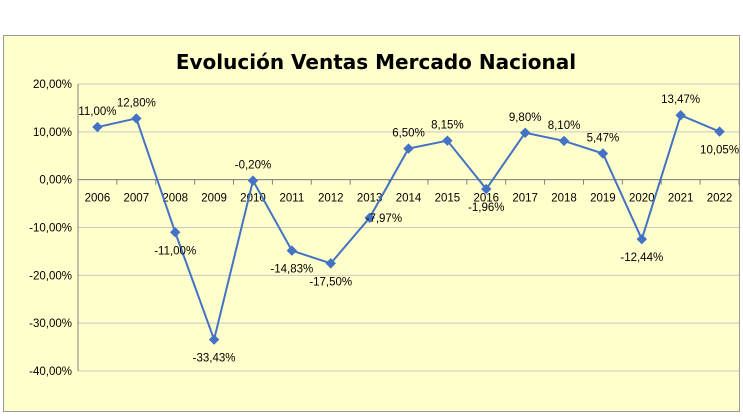  I want to click on x-tick-label: 2012, so click(331, 199).